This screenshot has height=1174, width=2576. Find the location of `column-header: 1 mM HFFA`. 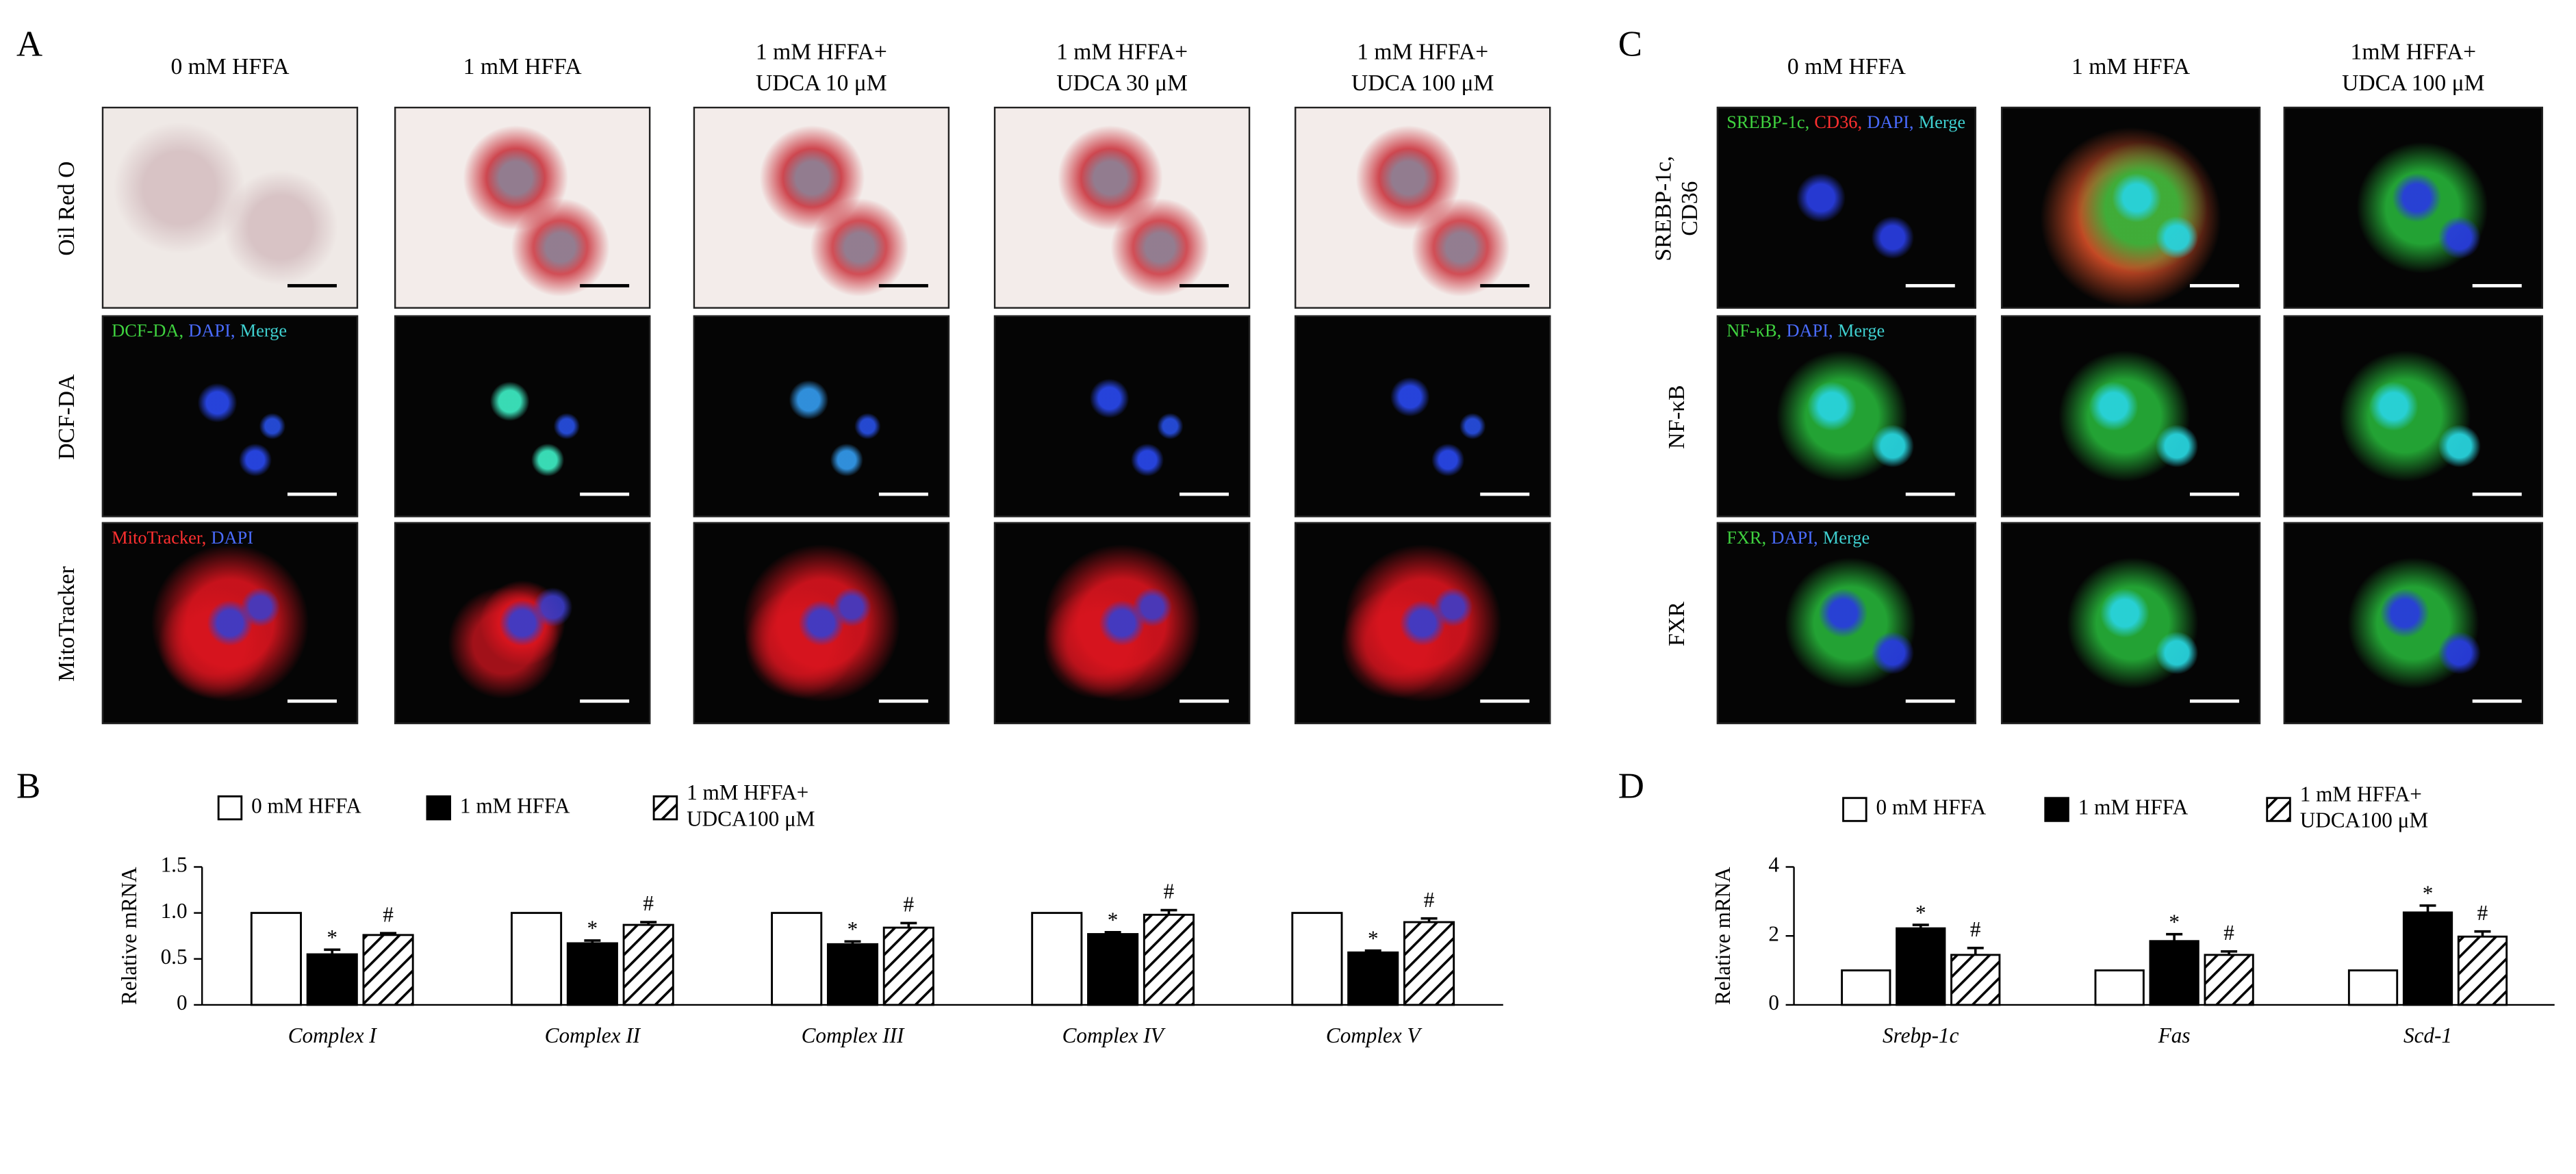

column-header: 1 mM HFFA is located at coordinates (522, 68).